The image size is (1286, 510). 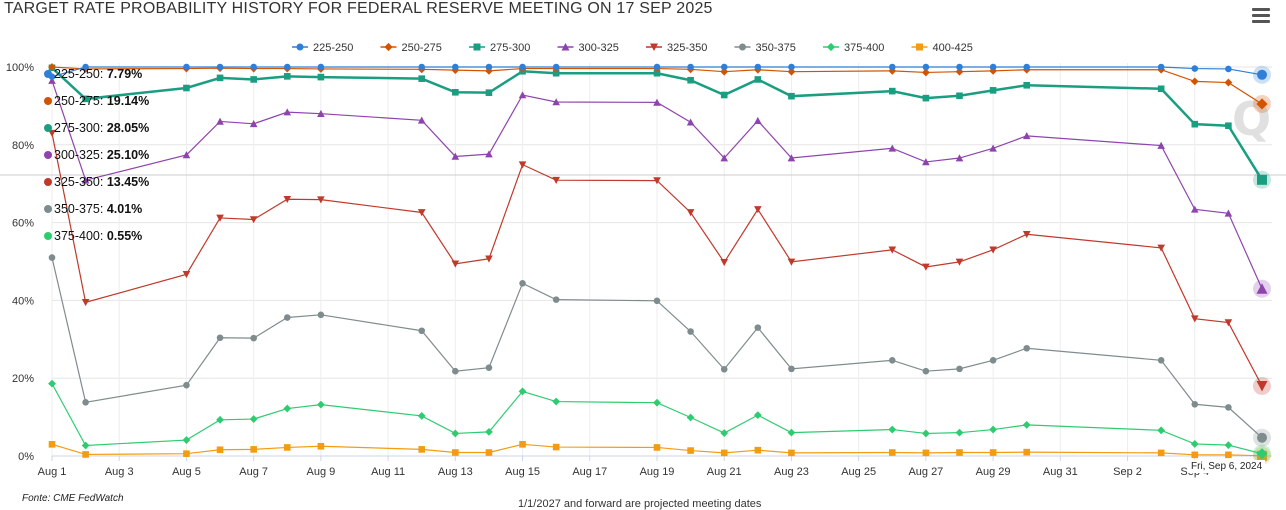 What do you see at coordinates (388, 472) in the screenshot?
I see `x-tick-label: Aug 11` at bounding box center [388, 472].